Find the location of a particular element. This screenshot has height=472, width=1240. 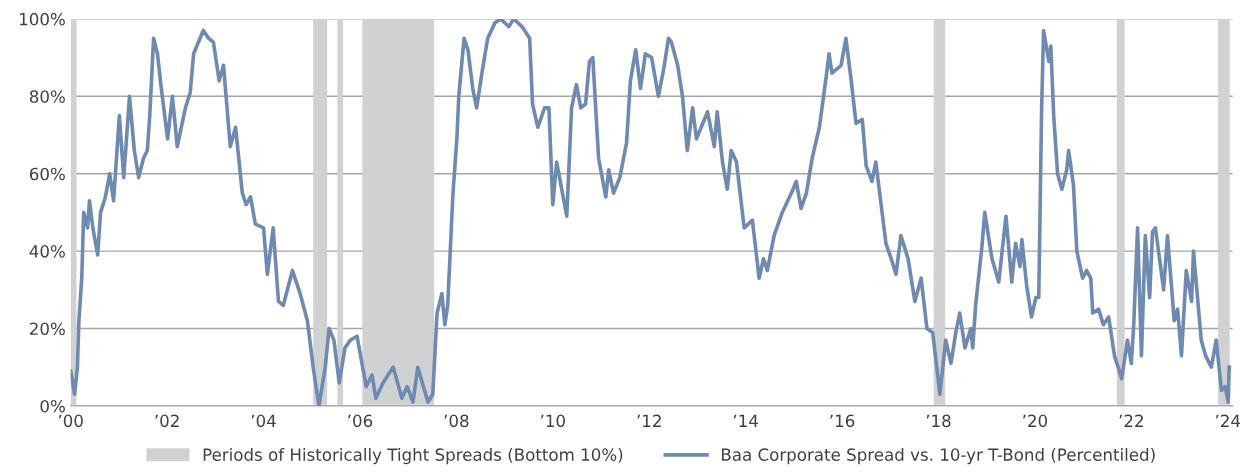

y-tick-label: 20% is located at coordinates (47, 329).